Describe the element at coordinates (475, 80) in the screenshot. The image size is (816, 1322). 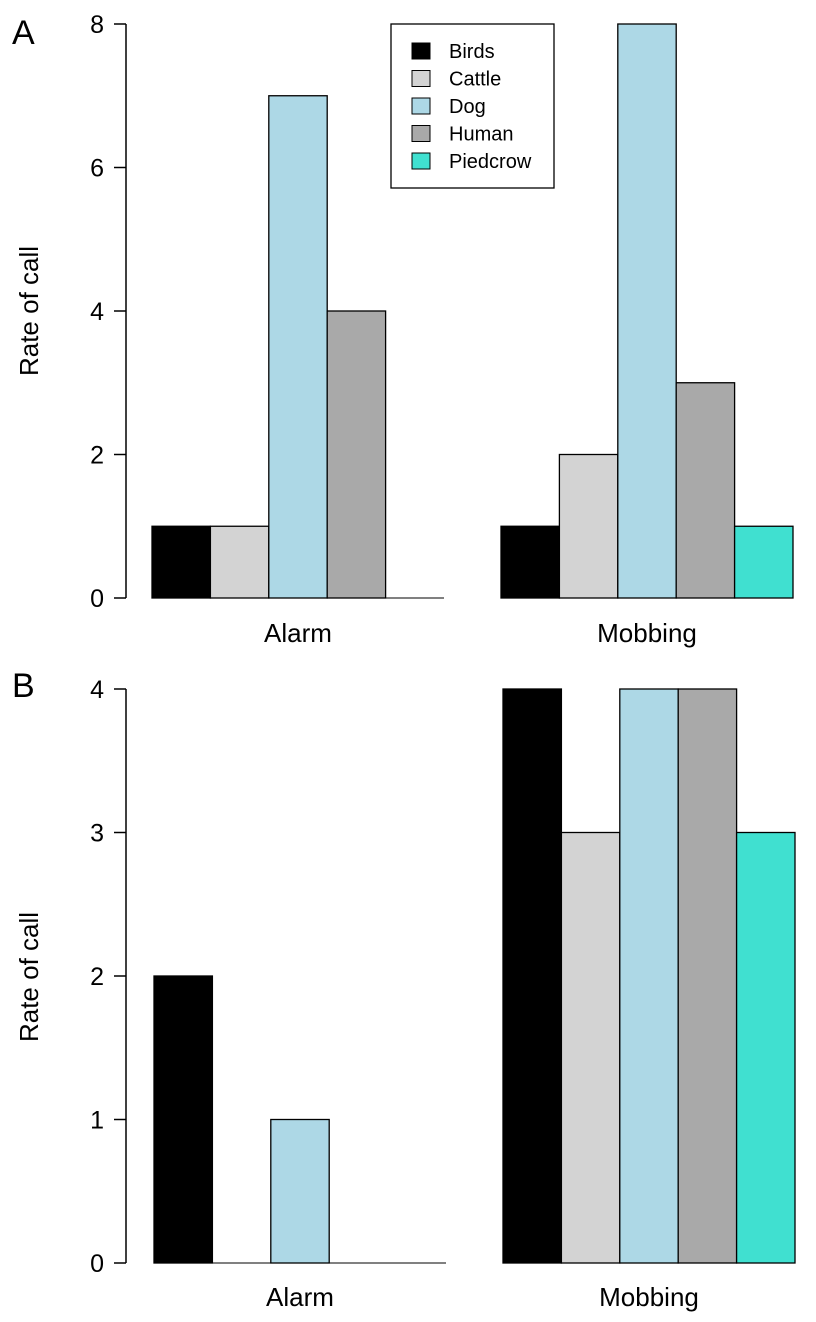
I see `legend-label: Cattle` at that location.